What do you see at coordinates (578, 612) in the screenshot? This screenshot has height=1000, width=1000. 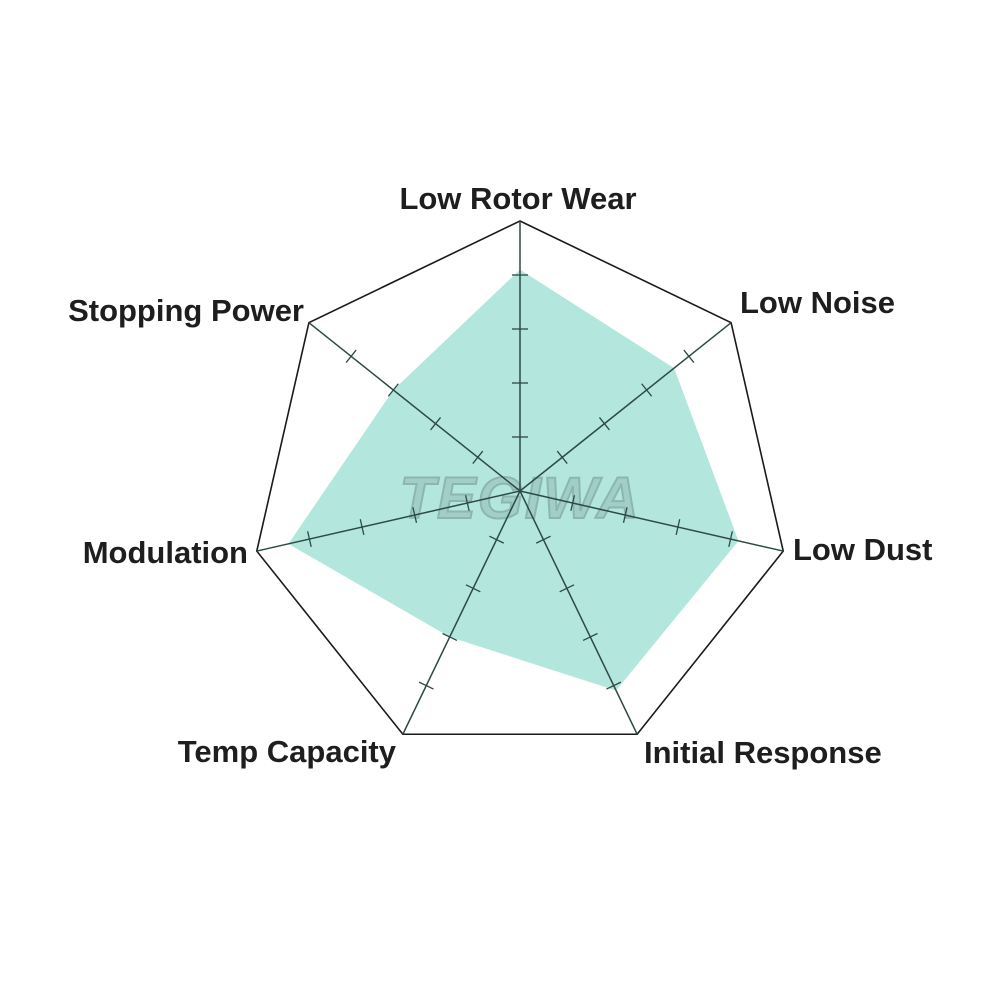 I see `axis-line-initial-response` at bounding box center [578, 612].